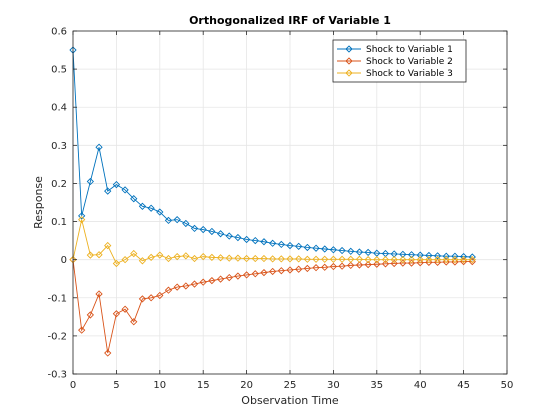 Image resolution: width=560 pixels, height=420 pixels. What do you see at coordinates (59, 222) in the screenshot?
I see `y-tick-label: 0.1` at bounding box center [59, 222].